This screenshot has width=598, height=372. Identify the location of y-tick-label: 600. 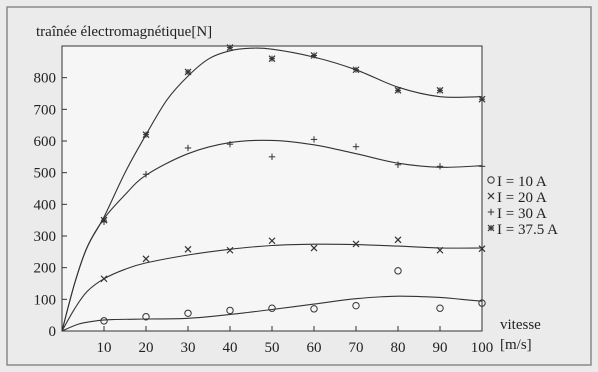
(45, 142).